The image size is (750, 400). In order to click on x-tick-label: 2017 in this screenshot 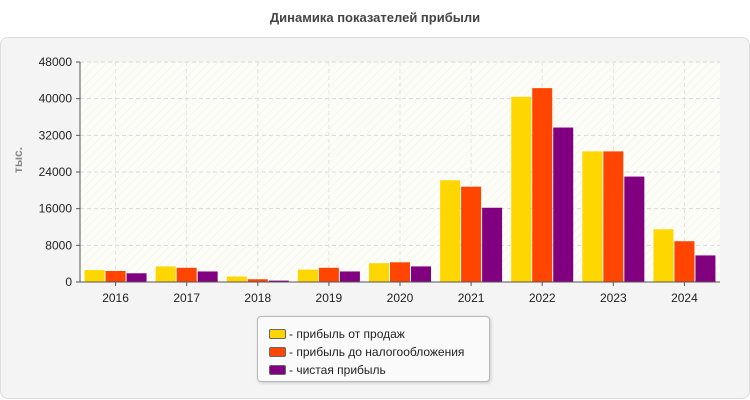, I will do `click(186, 298)`.